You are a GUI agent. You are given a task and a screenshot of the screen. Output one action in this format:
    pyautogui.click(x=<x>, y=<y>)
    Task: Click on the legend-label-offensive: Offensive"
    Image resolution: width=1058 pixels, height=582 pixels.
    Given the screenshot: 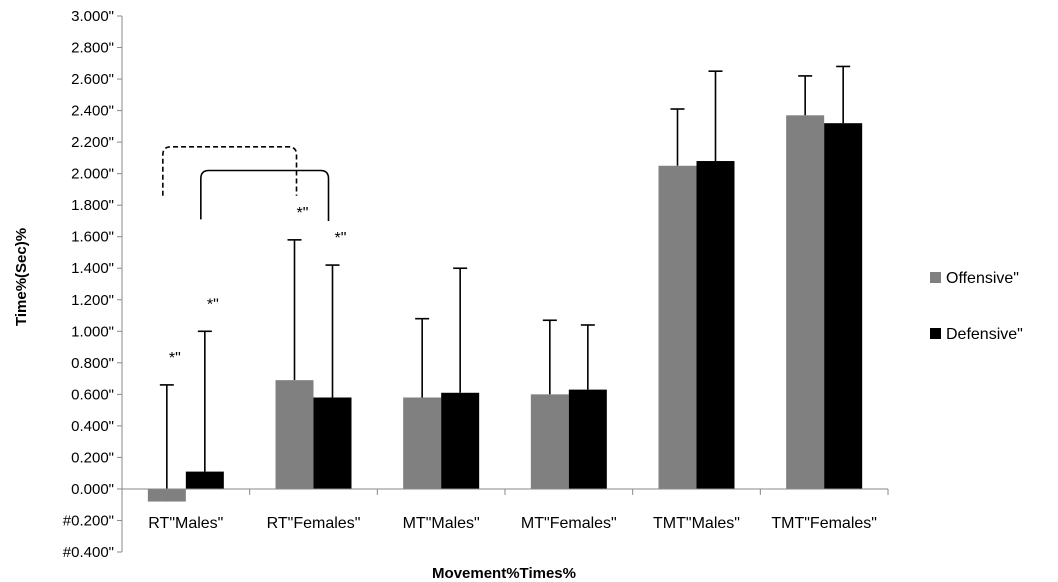 What is the action you would take?
    pyautogui.click(x=982, y=278)
    